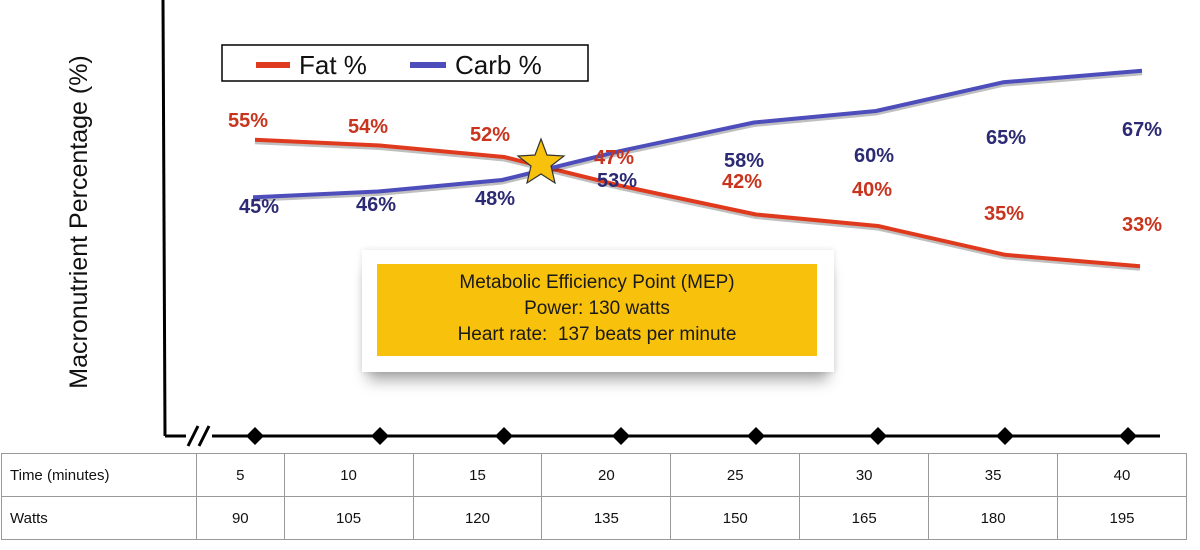 The image size is (1200, 550). I want to click on table-cell: 20, so click(606, 475).